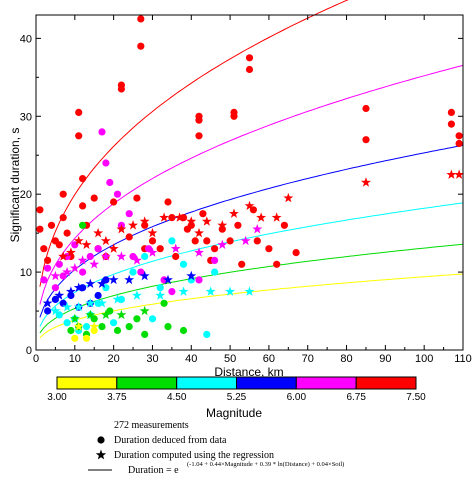 The image size is (474, 479). What do you see at coordinates (26, 39) in the screenshot?
I see `y-tick-label: 40` at bounding box center [26, 39].